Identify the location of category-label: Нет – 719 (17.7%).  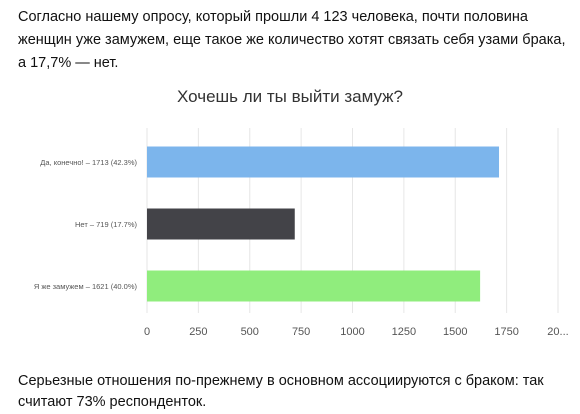
(106, 224).